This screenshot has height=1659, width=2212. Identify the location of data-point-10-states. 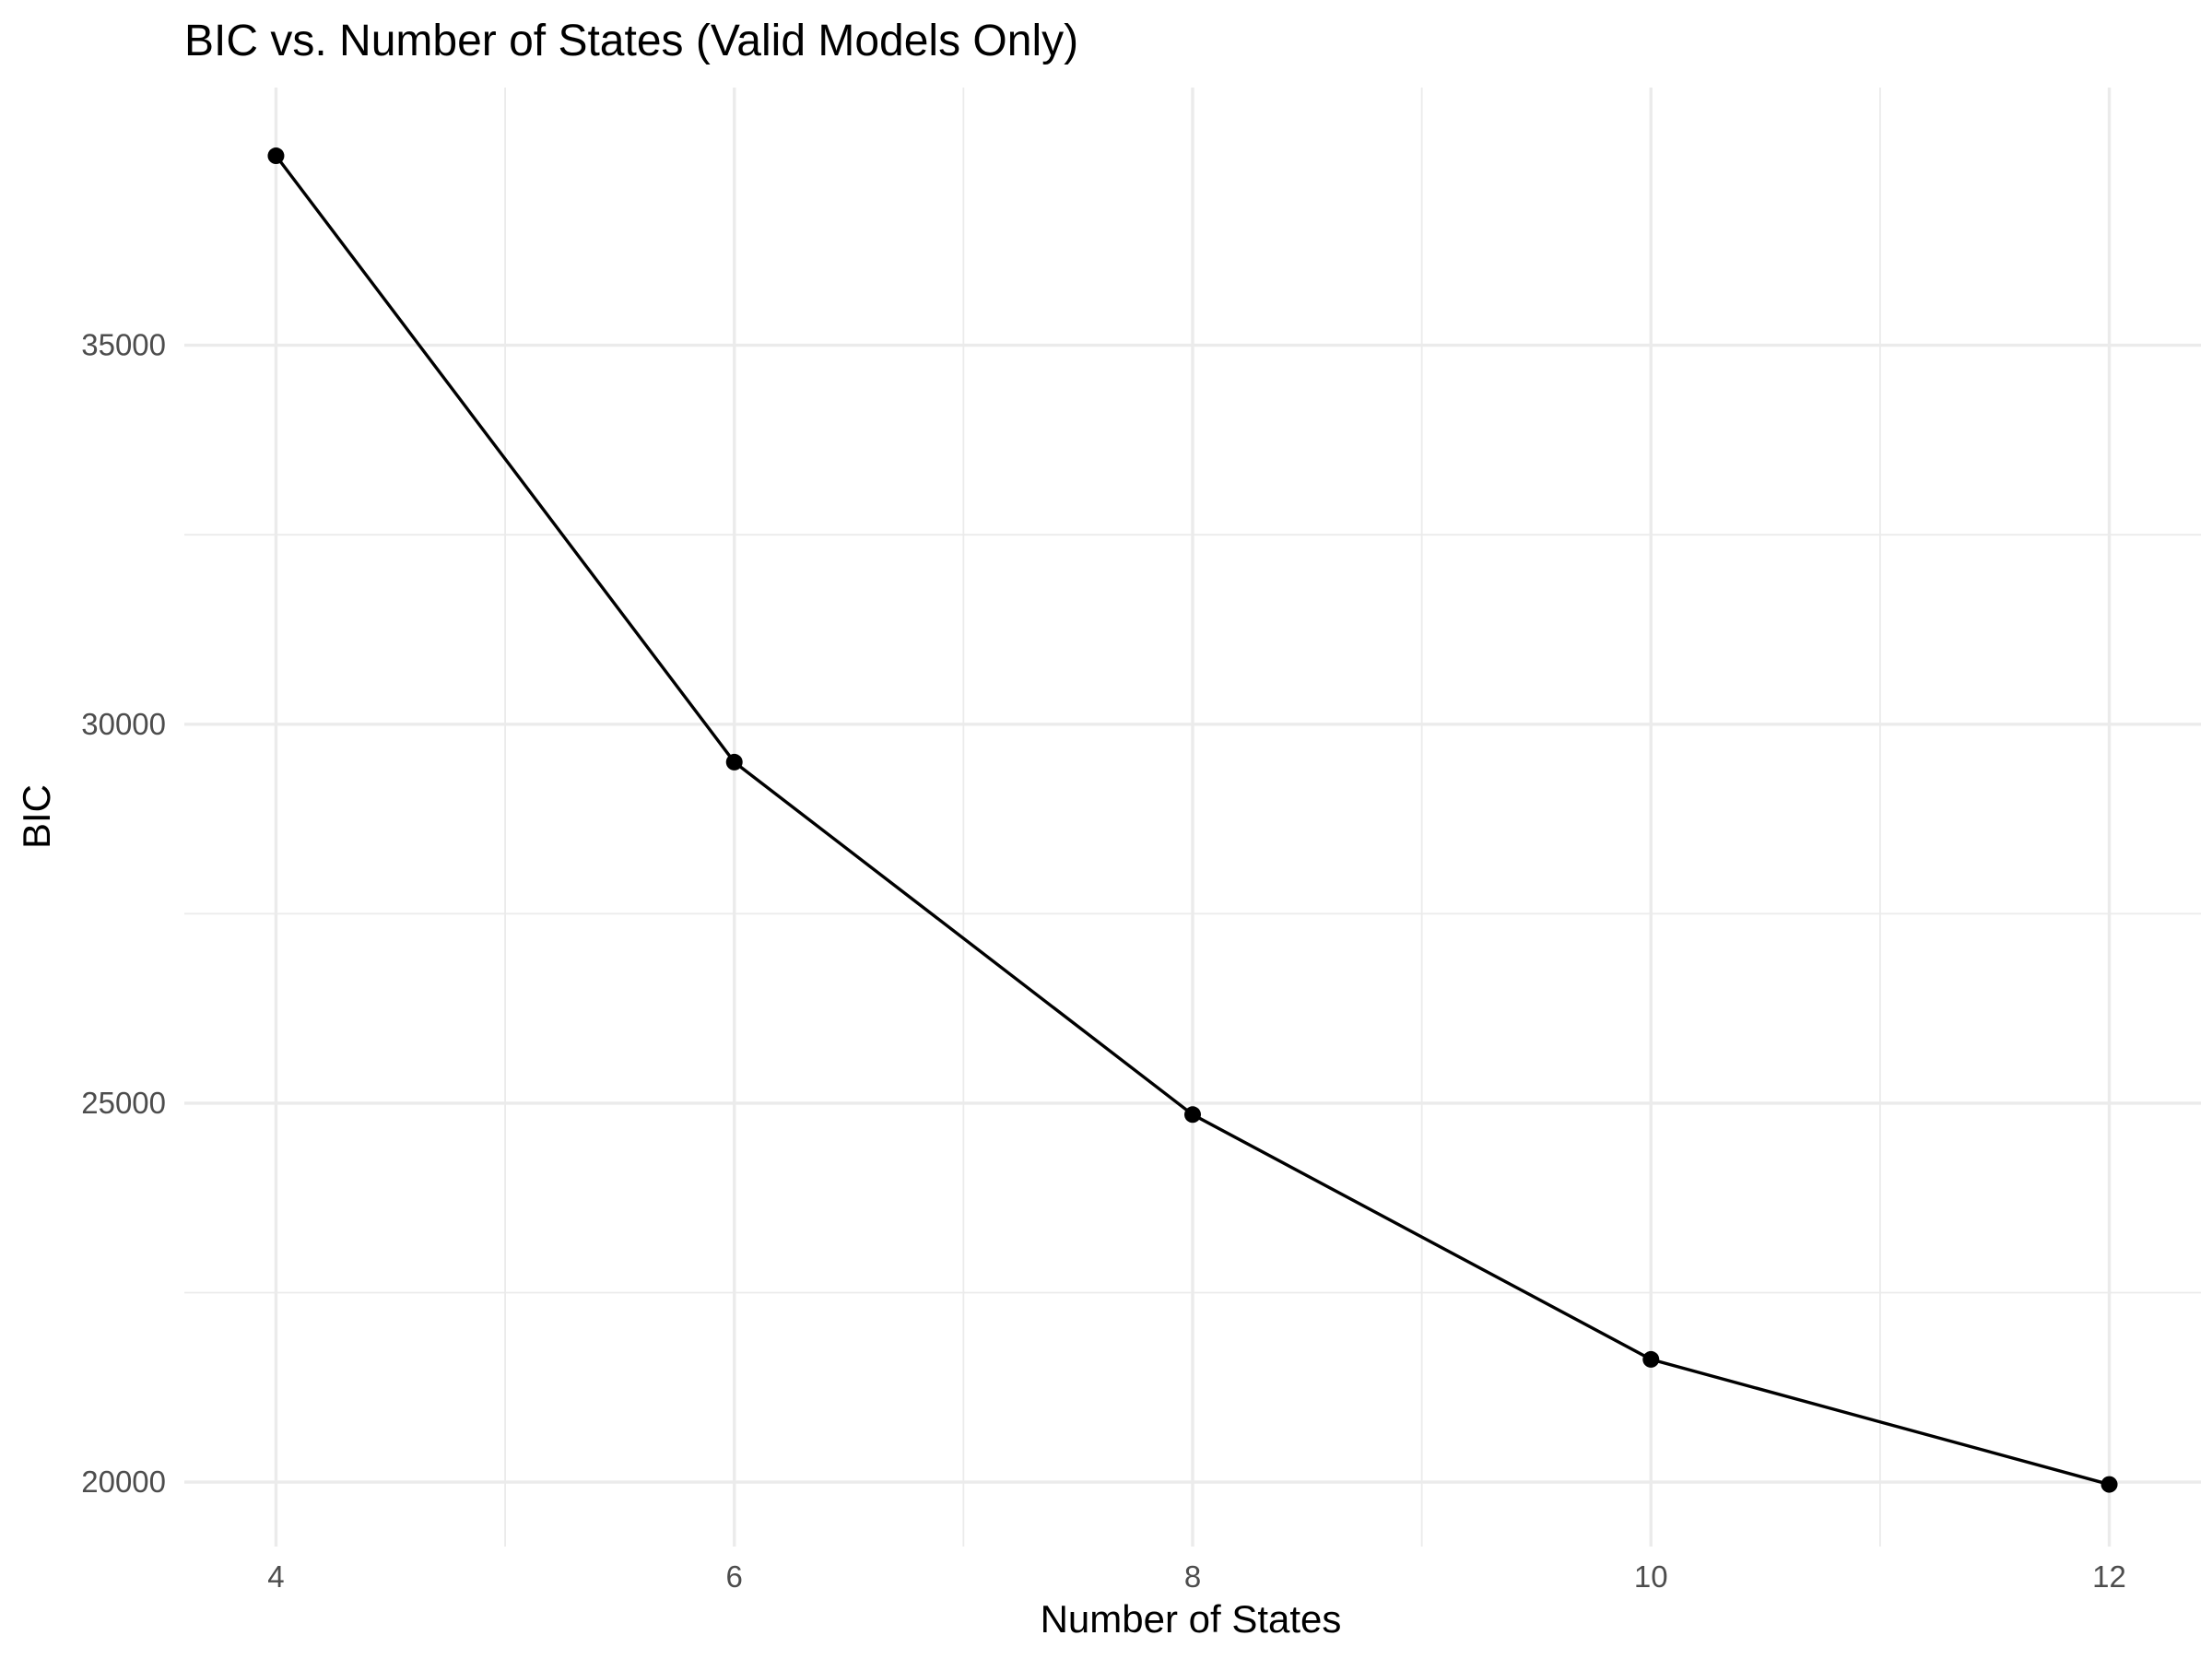
(1651, 1359).